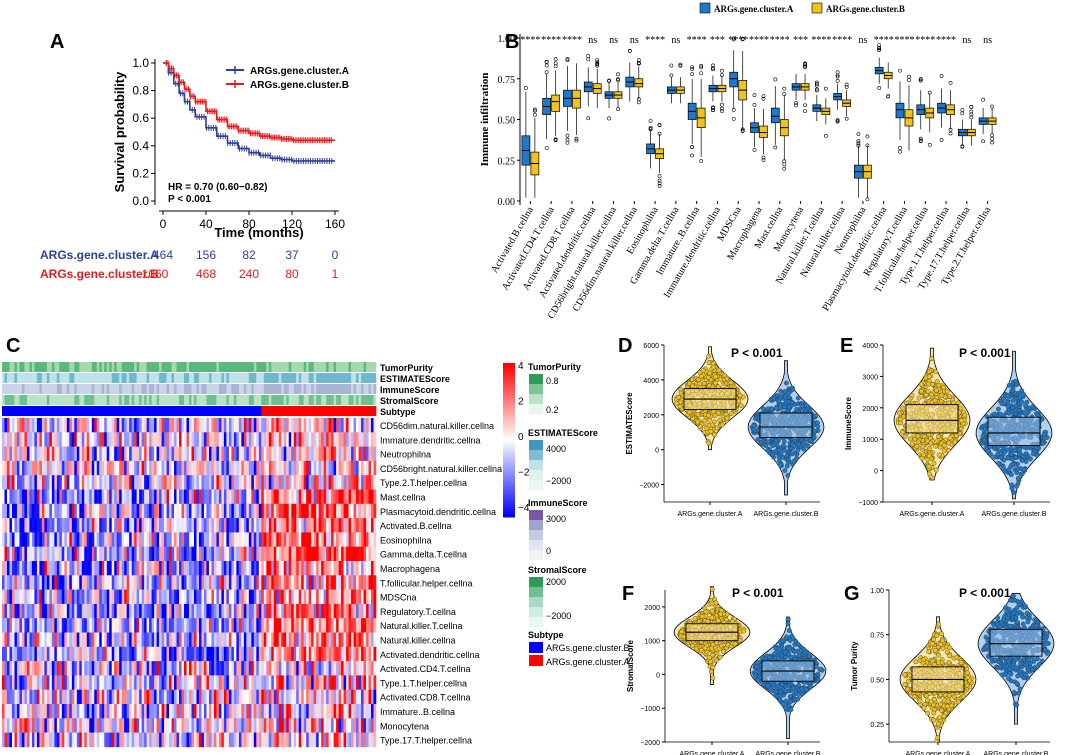 The height and width of the screenshot is (755, 1072). What do you see at coordinates (509, 501) in the screenshot?
I see `heatmap-colorbar-segment` at bounding box center [509, 501].